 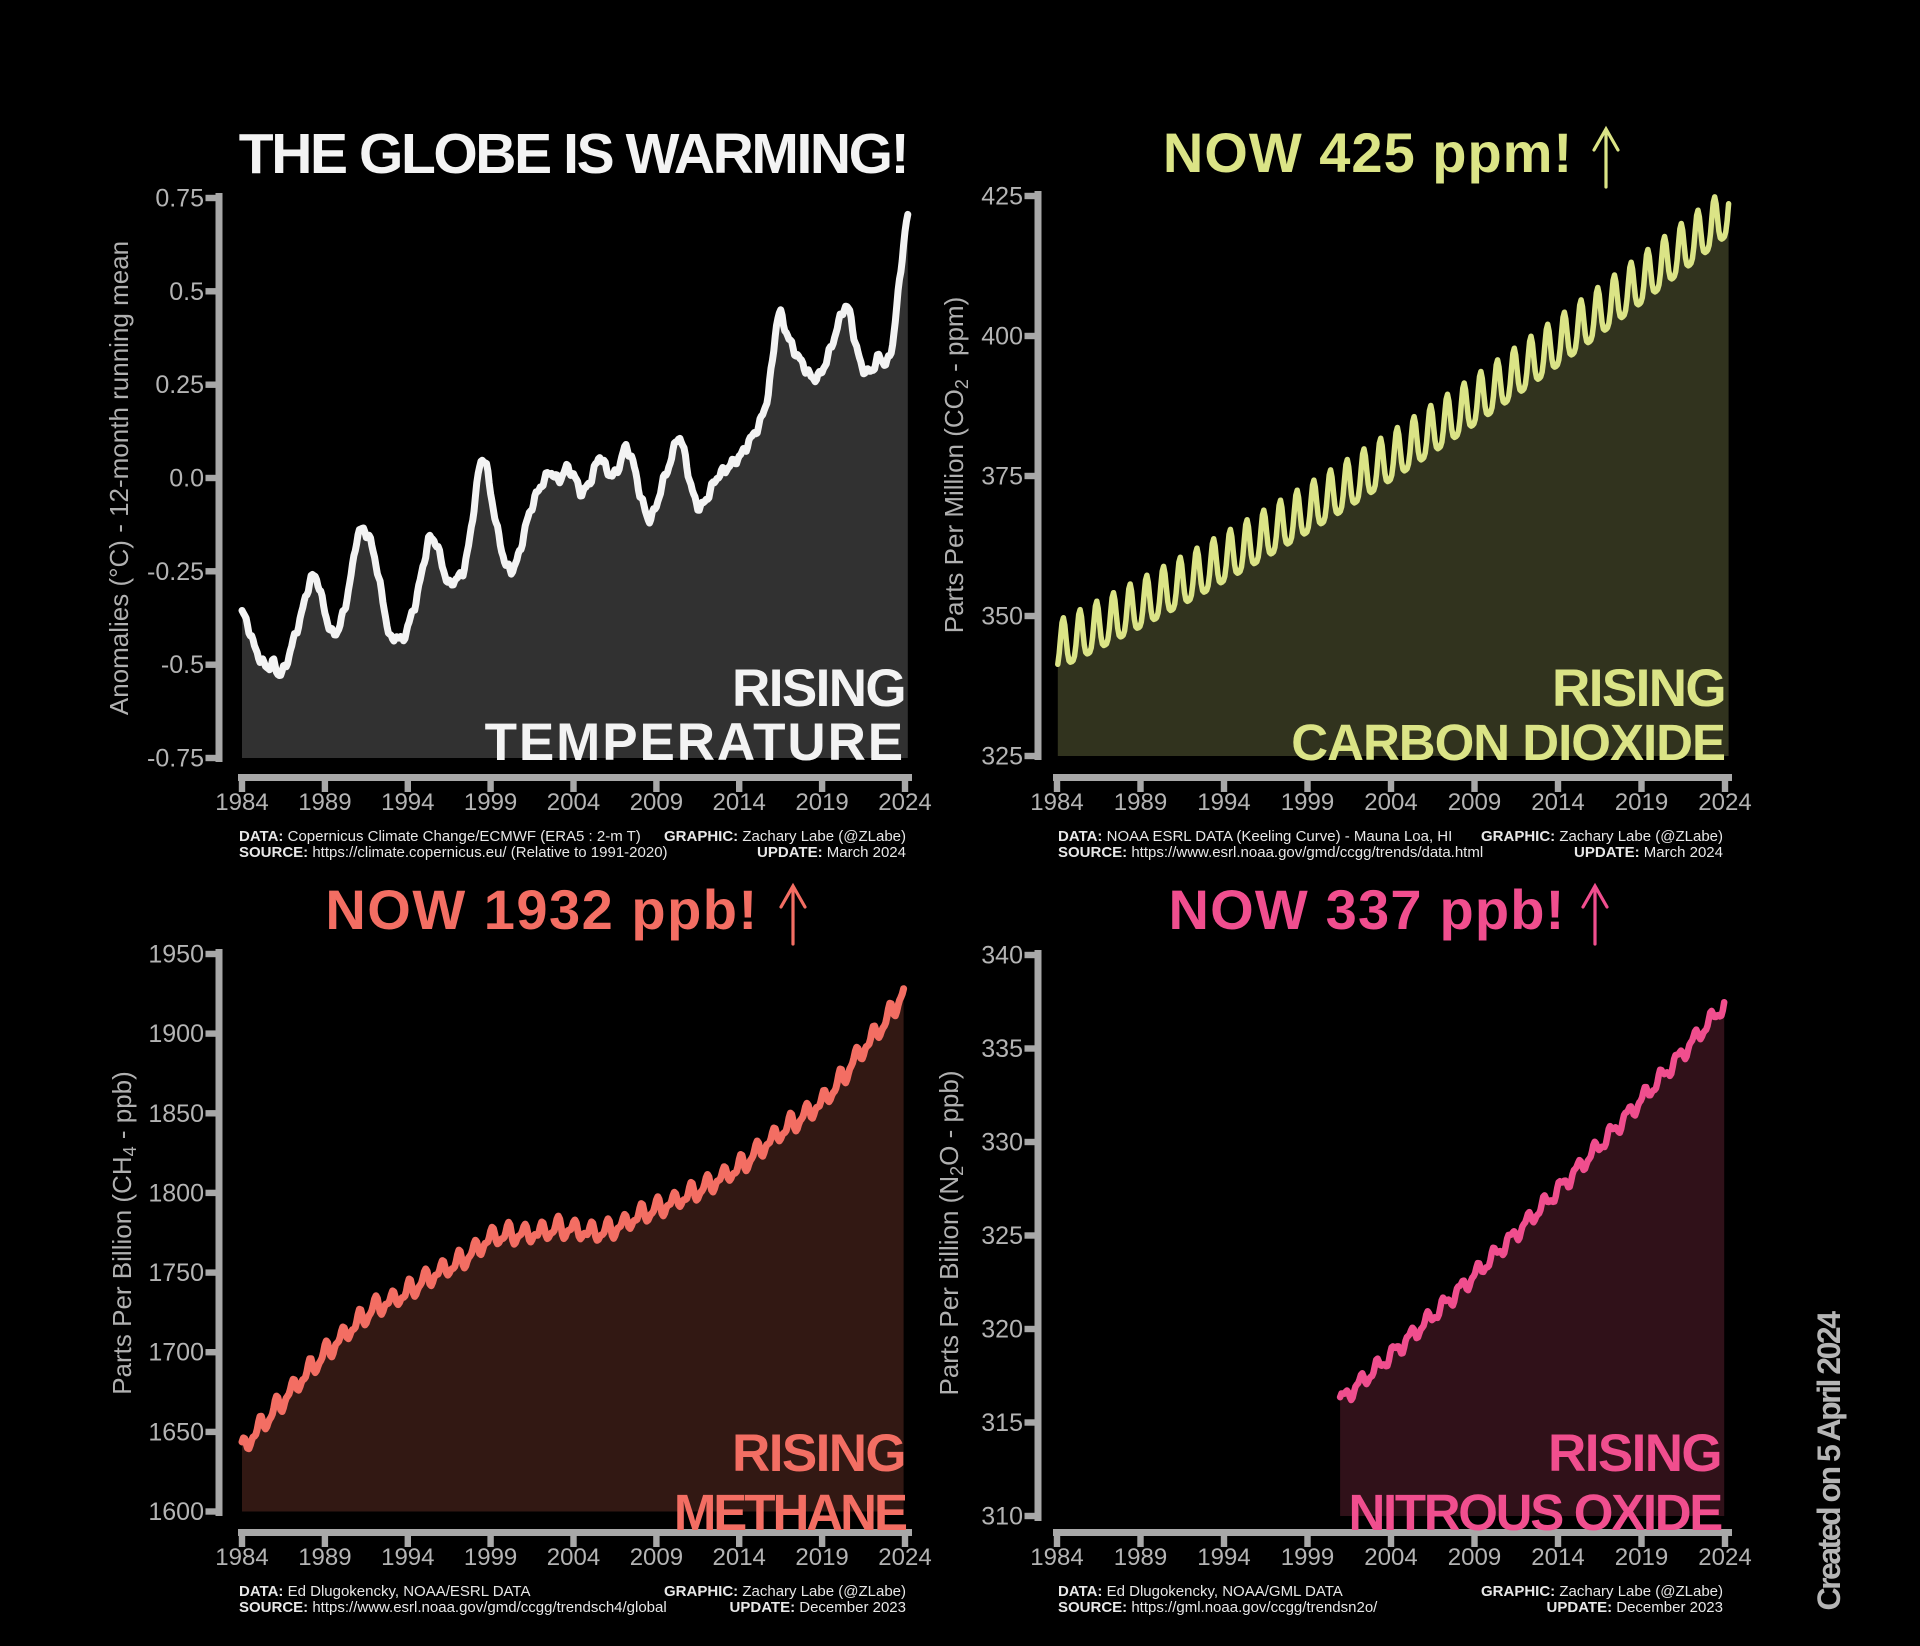 What do you see at coordinates (123, 1233) in the screenshot?
I see `svg-text: Parts Per Billion (CH4 - ppb)` at bounding box center [123, 1233].